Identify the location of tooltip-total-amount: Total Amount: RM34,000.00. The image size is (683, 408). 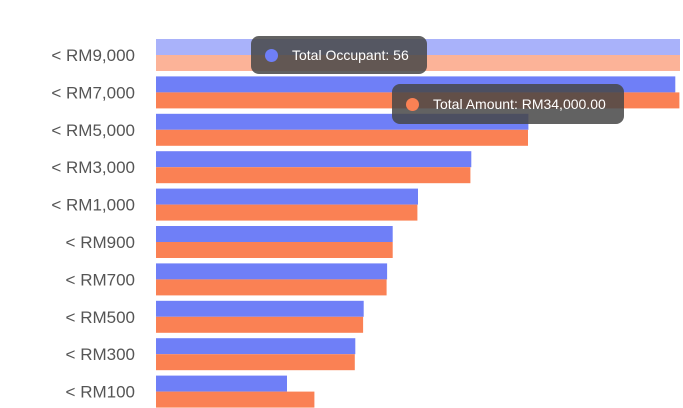
(508, 104).